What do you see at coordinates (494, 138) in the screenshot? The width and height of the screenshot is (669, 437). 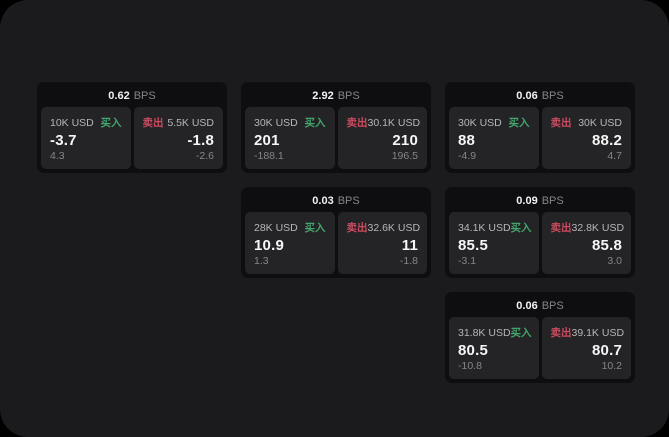 I see `buy-panel: 30K USD 买入 88 -4.9` at bounding box center [494, 138].